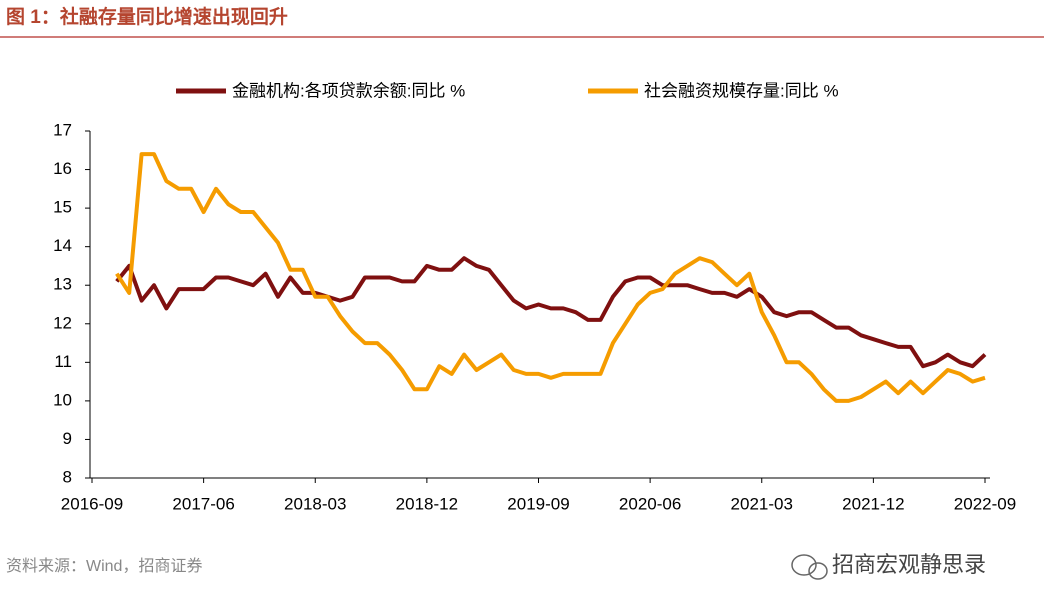  What do you see at coordinates (104, 566) in the screenshot?
I see `source: 资料来源：Wind，招商证券` at bounding box center [104, 566].